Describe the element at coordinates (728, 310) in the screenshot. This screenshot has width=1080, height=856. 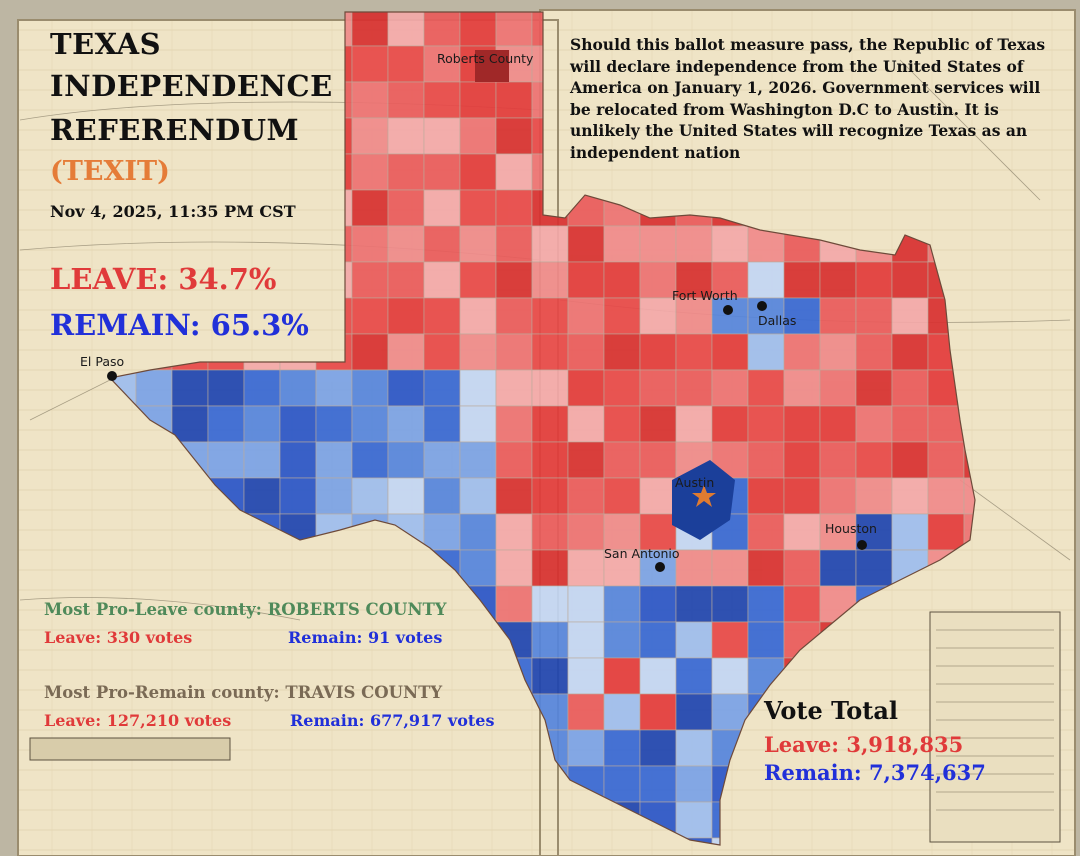
I see `fort-worth-marker` at that location.